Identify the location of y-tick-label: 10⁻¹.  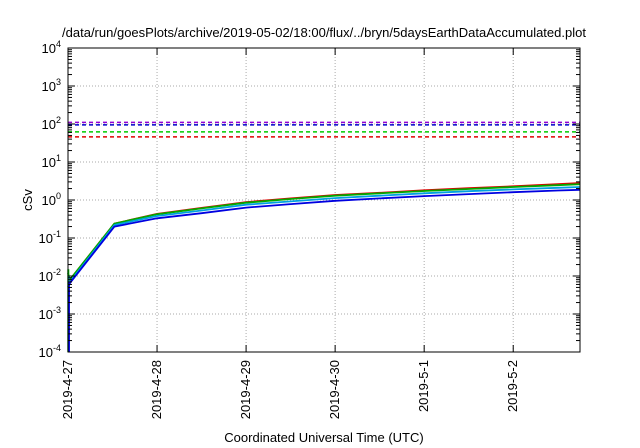
(50, 237).